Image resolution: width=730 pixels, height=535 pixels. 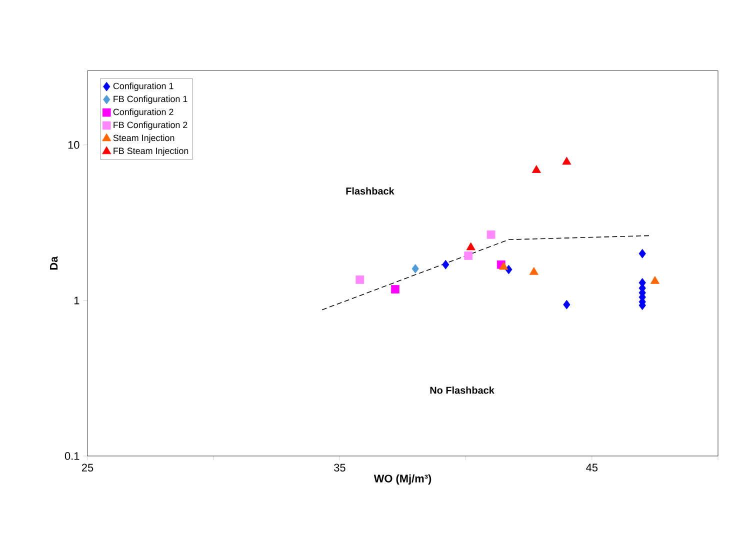 I want to click on x-tick-label: 45, so click(x=592, y=468).